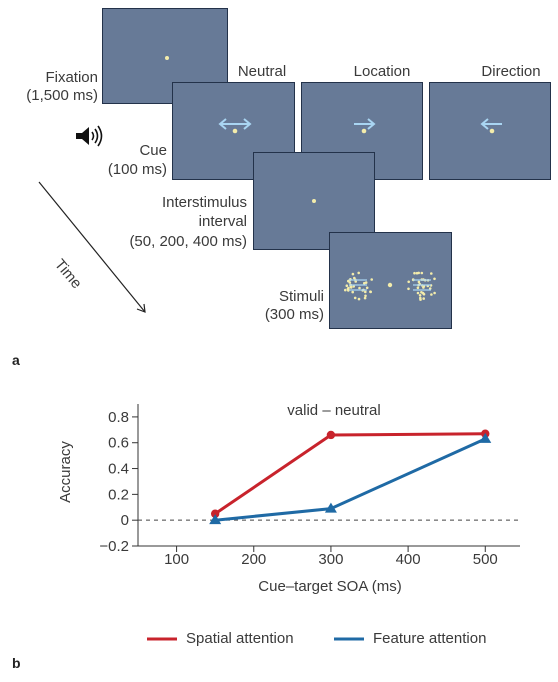 The image size is (558, 682). I want to click on x-tick-label: 100, so click(176, 559).